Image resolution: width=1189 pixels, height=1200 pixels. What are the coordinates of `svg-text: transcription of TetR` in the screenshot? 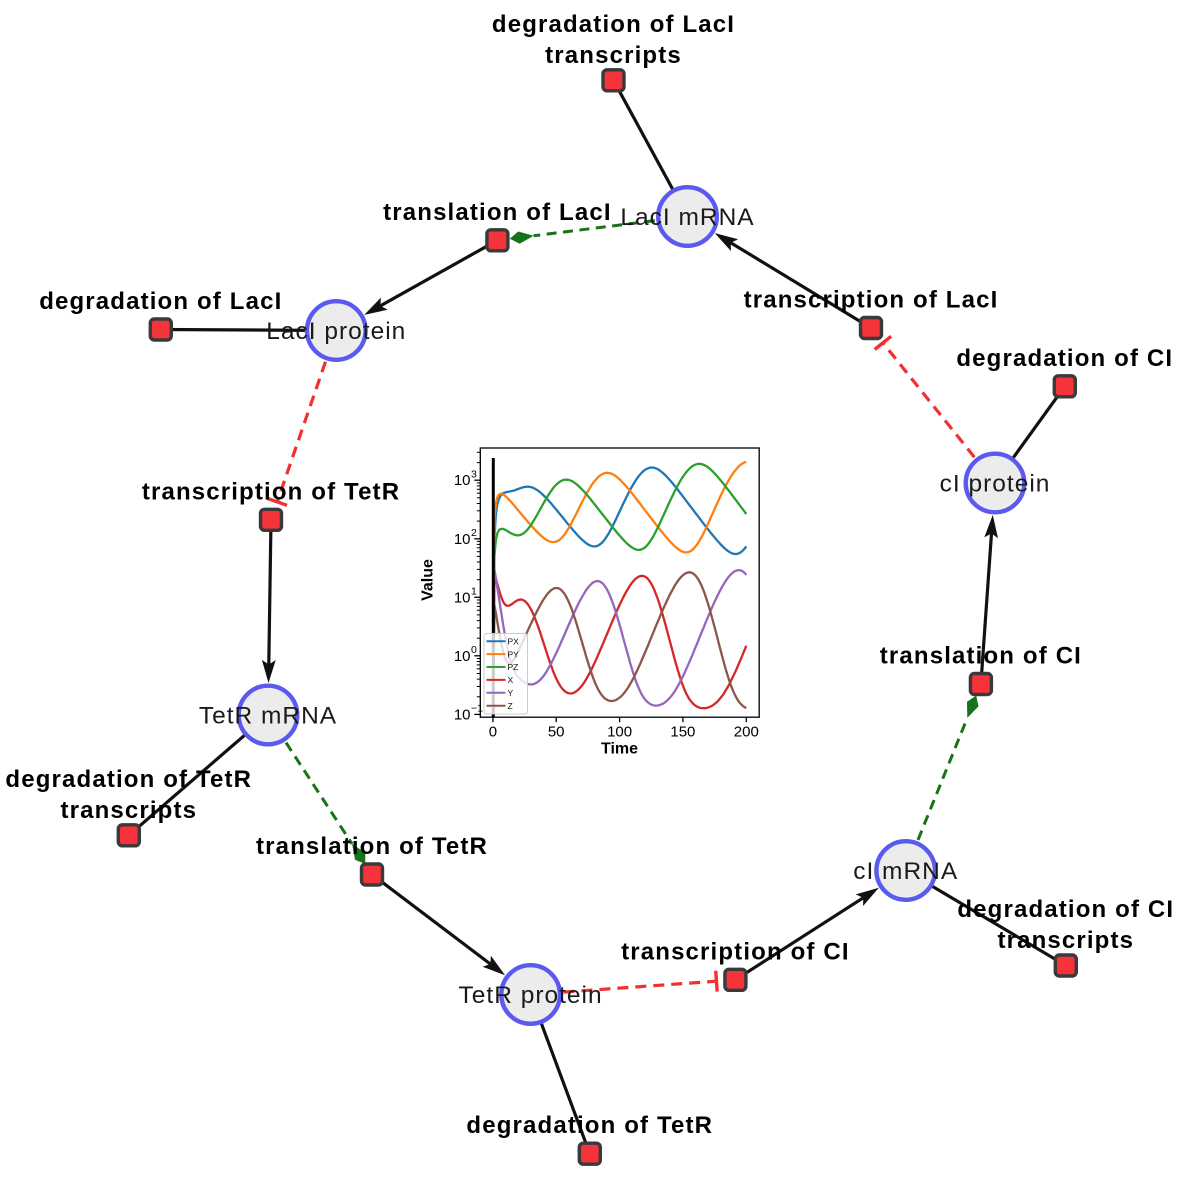 It's located at (271, 491).